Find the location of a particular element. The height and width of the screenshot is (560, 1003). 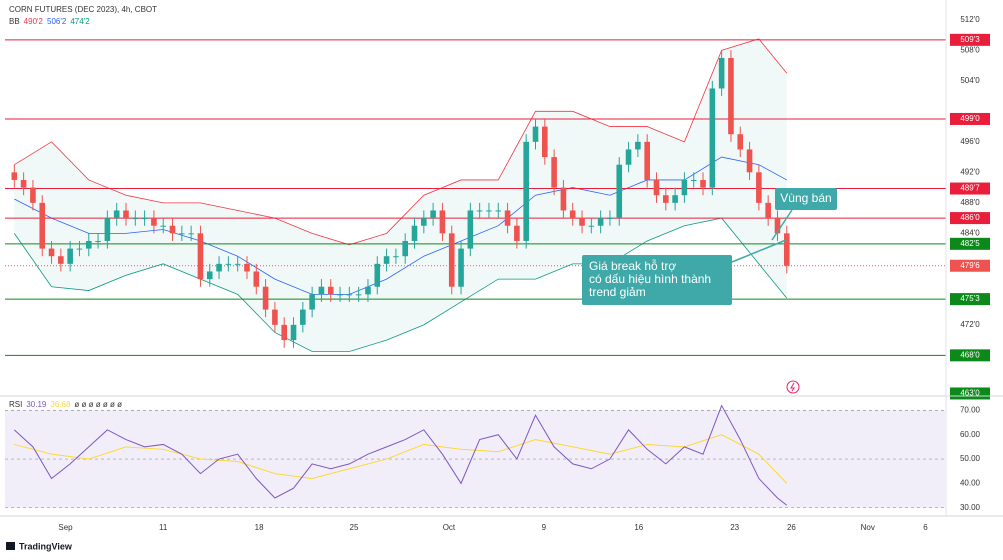

bb-legend: BB is located at coordinates (14, 21).